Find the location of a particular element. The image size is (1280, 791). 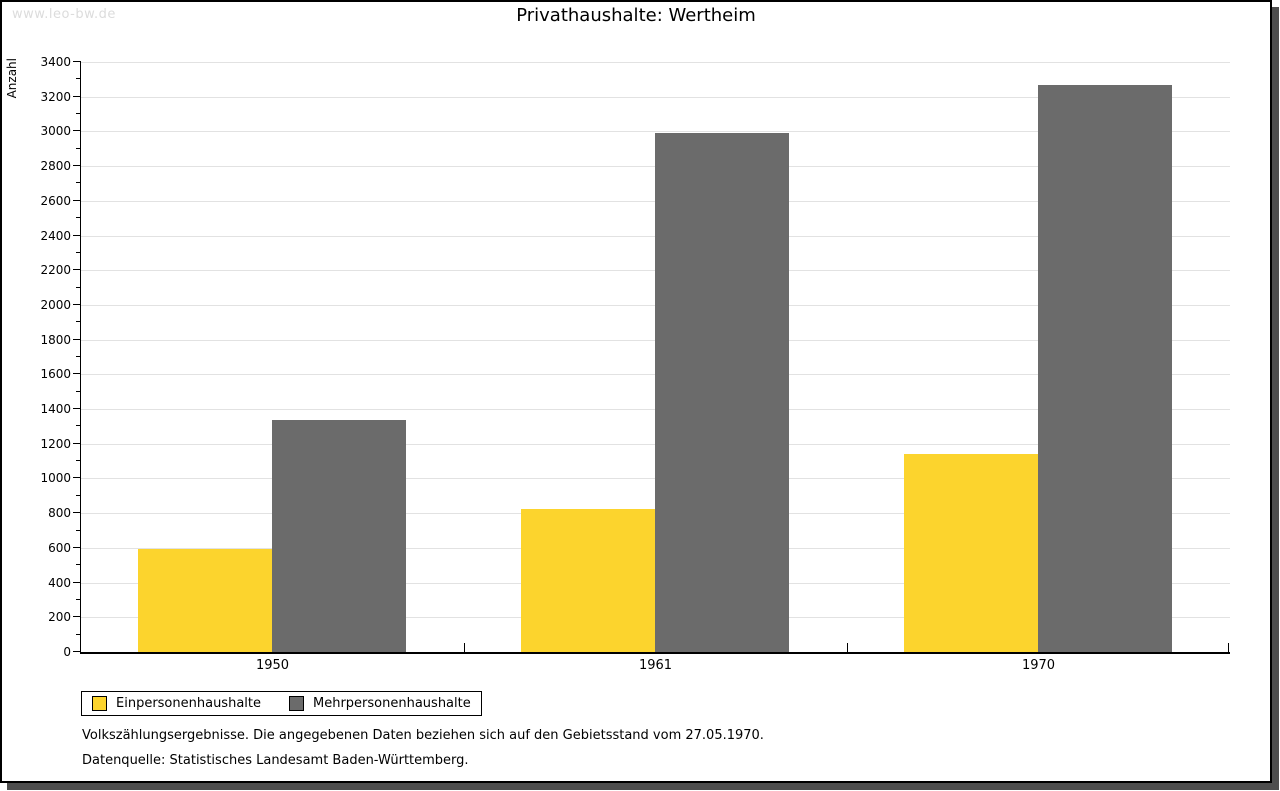

y-tick-label-200: 200 is located at coordinates (59, 617).